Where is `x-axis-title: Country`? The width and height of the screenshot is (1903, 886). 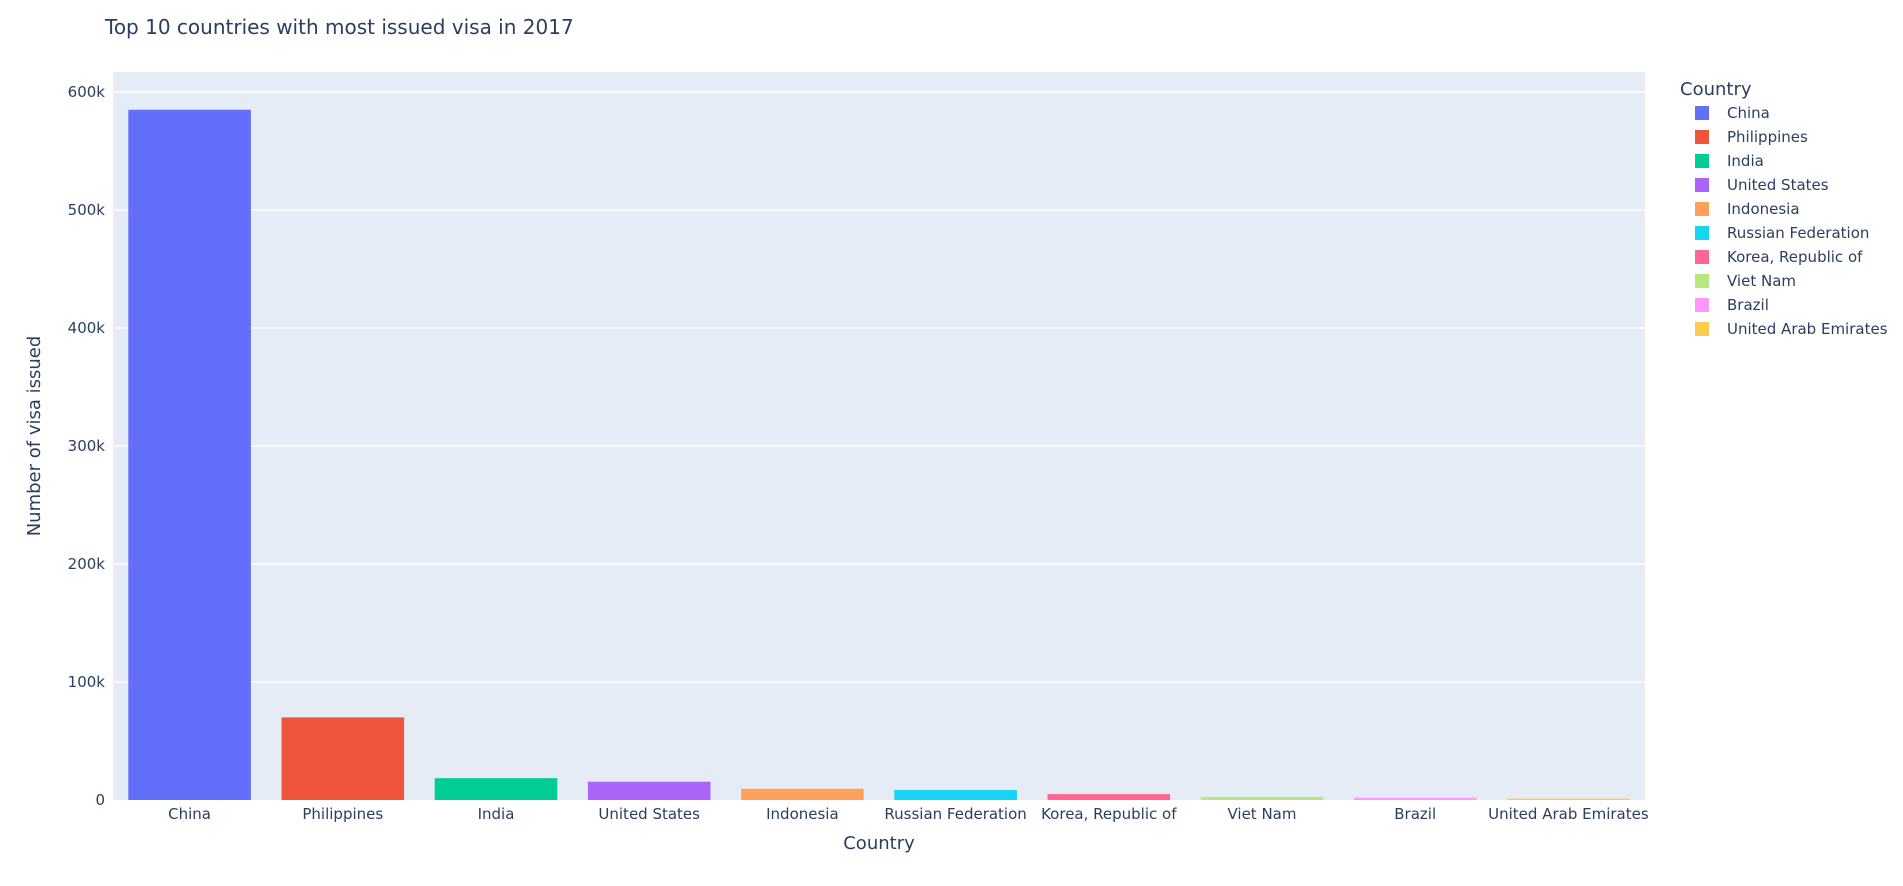
x-axis-title: Country is located at coordinates (879, 843).